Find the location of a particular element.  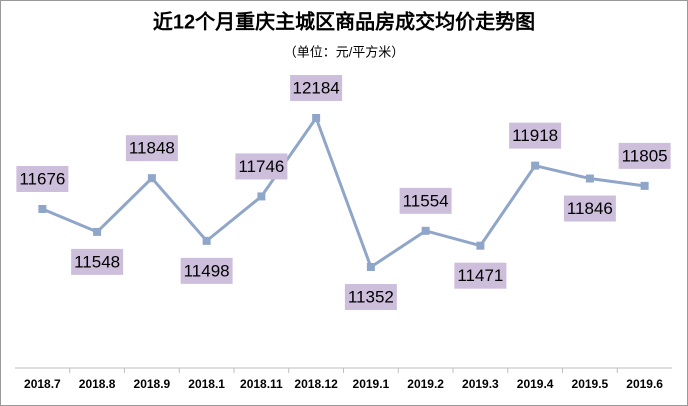

data-label: 11548 is located at coordinates (97, 261).